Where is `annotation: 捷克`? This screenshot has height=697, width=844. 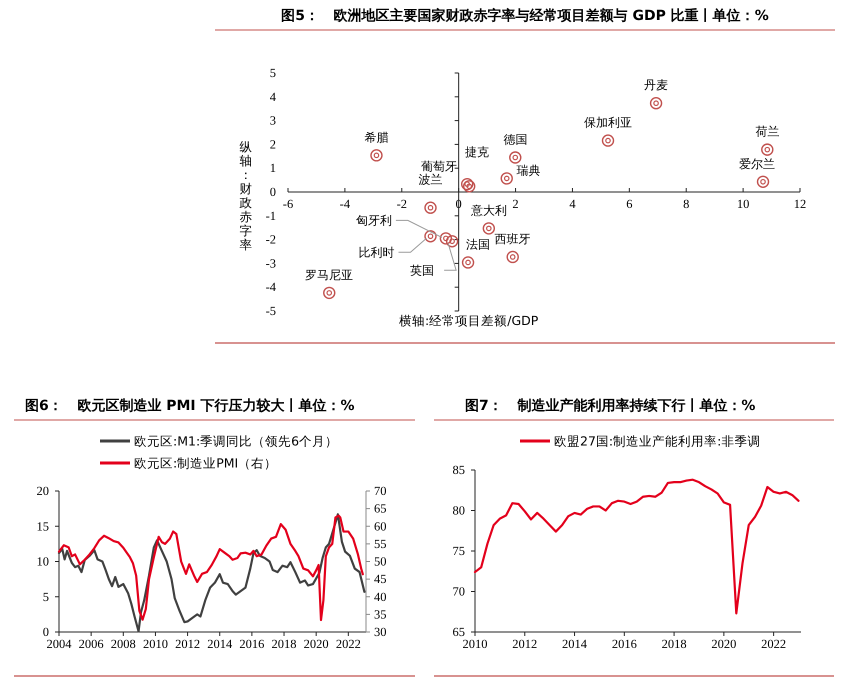 annotation: 捷克 is located at coordinates (477, 152).